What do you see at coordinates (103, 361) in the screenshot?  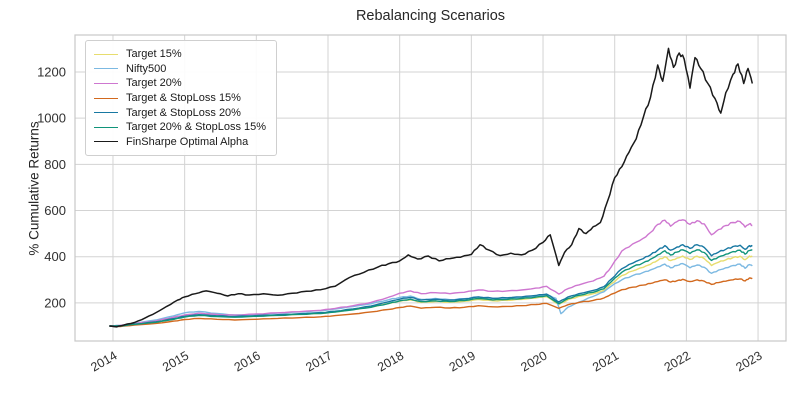 I see `x-tick-label: 2014` at bounding box center [103, 361].